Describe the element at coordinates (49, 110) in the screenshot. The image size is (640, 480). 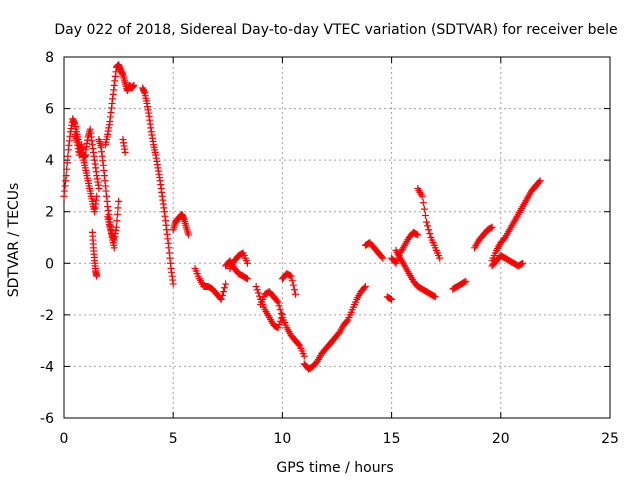
I see `y-tick-label: 6` at that location.